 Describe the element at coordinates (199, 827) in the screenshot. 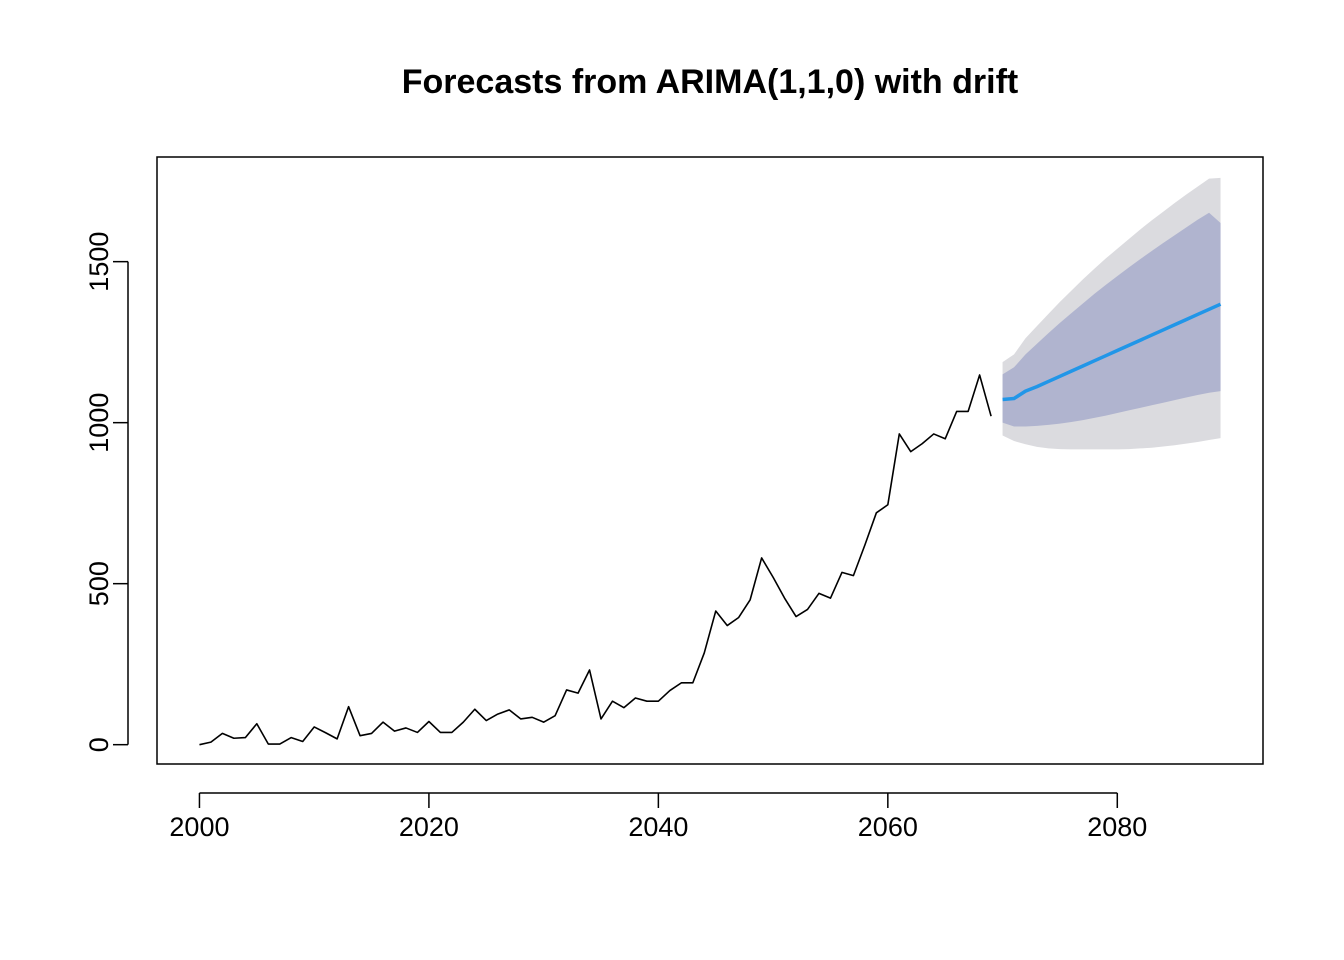

I see `x-tick-label: 2000` at that location.